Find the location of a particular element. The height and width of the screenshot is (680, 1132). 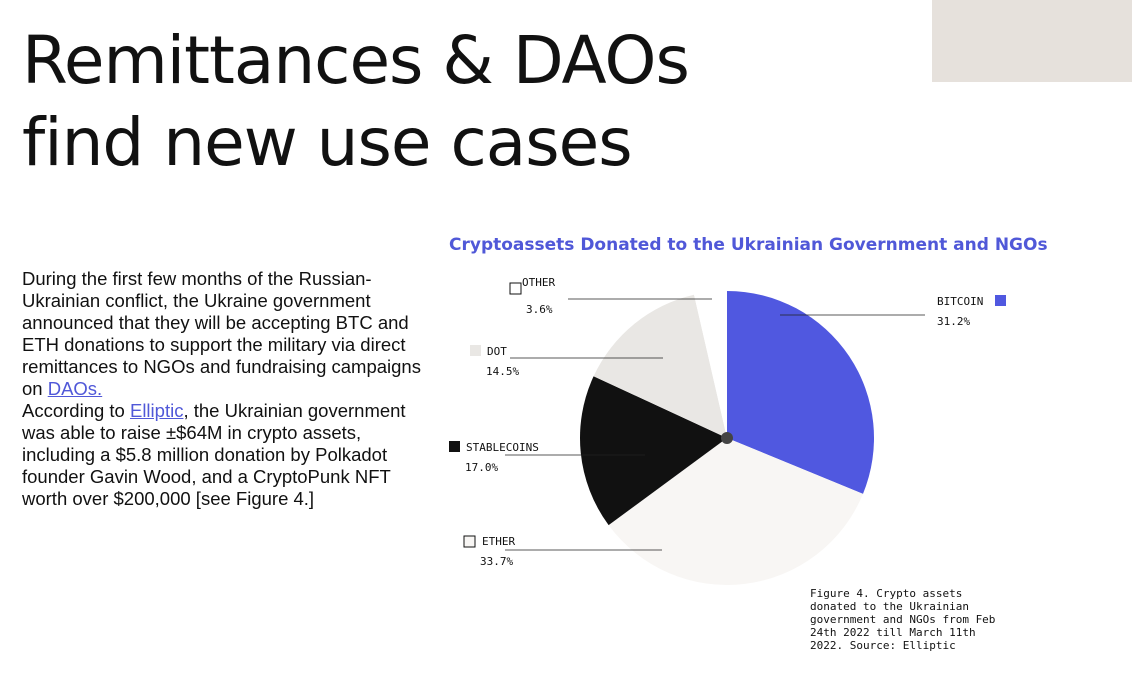

slice-label-other: OTHER is located at coordinates (538, 282).